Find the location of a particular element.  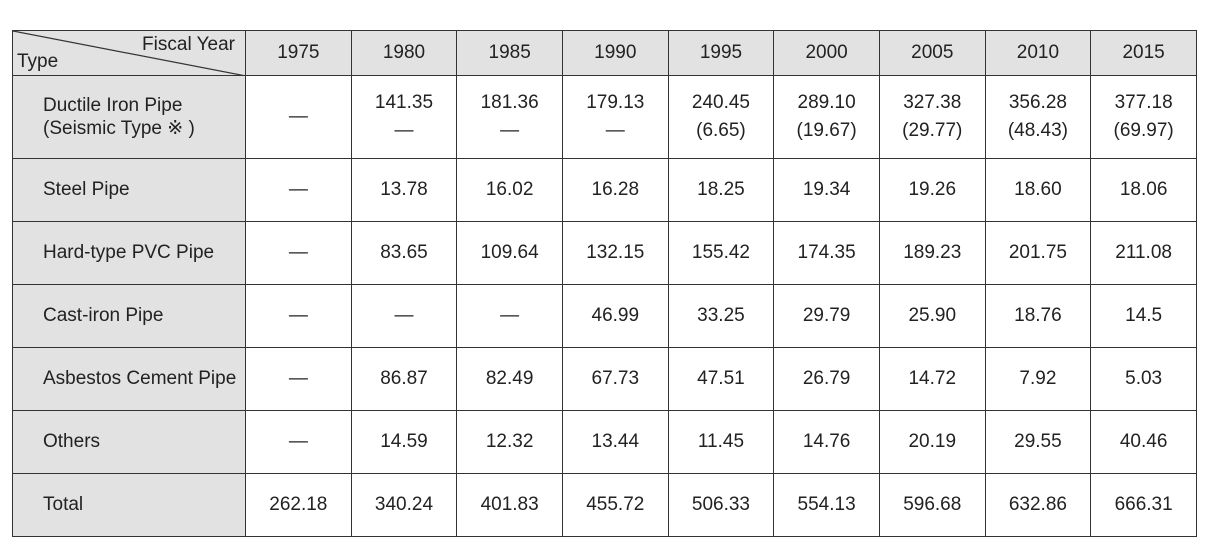

cell-value: 14.76 is located at coordinates (826, 441).